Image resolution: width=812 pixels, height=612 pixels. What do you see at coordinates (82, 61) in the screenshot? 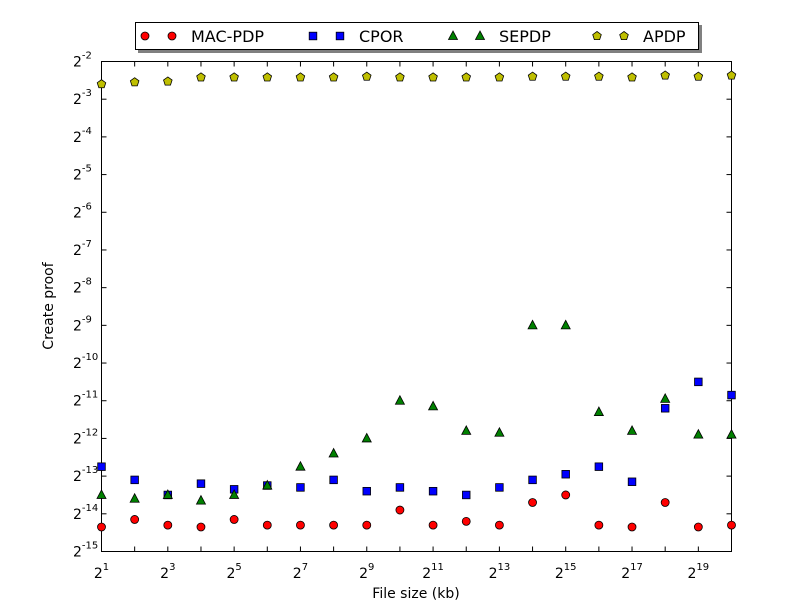
I see `y-tick-label: 2-2` at bounding box center [82, 61].